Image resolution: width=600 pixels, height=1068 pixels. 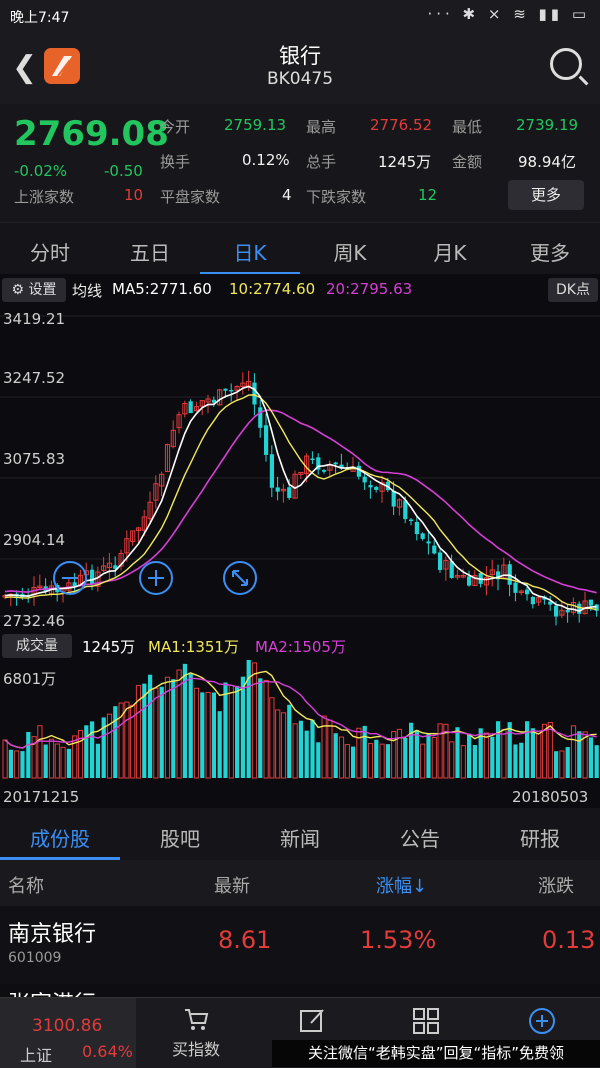 I want to click on add-icon, so click(x=541, y=1023).